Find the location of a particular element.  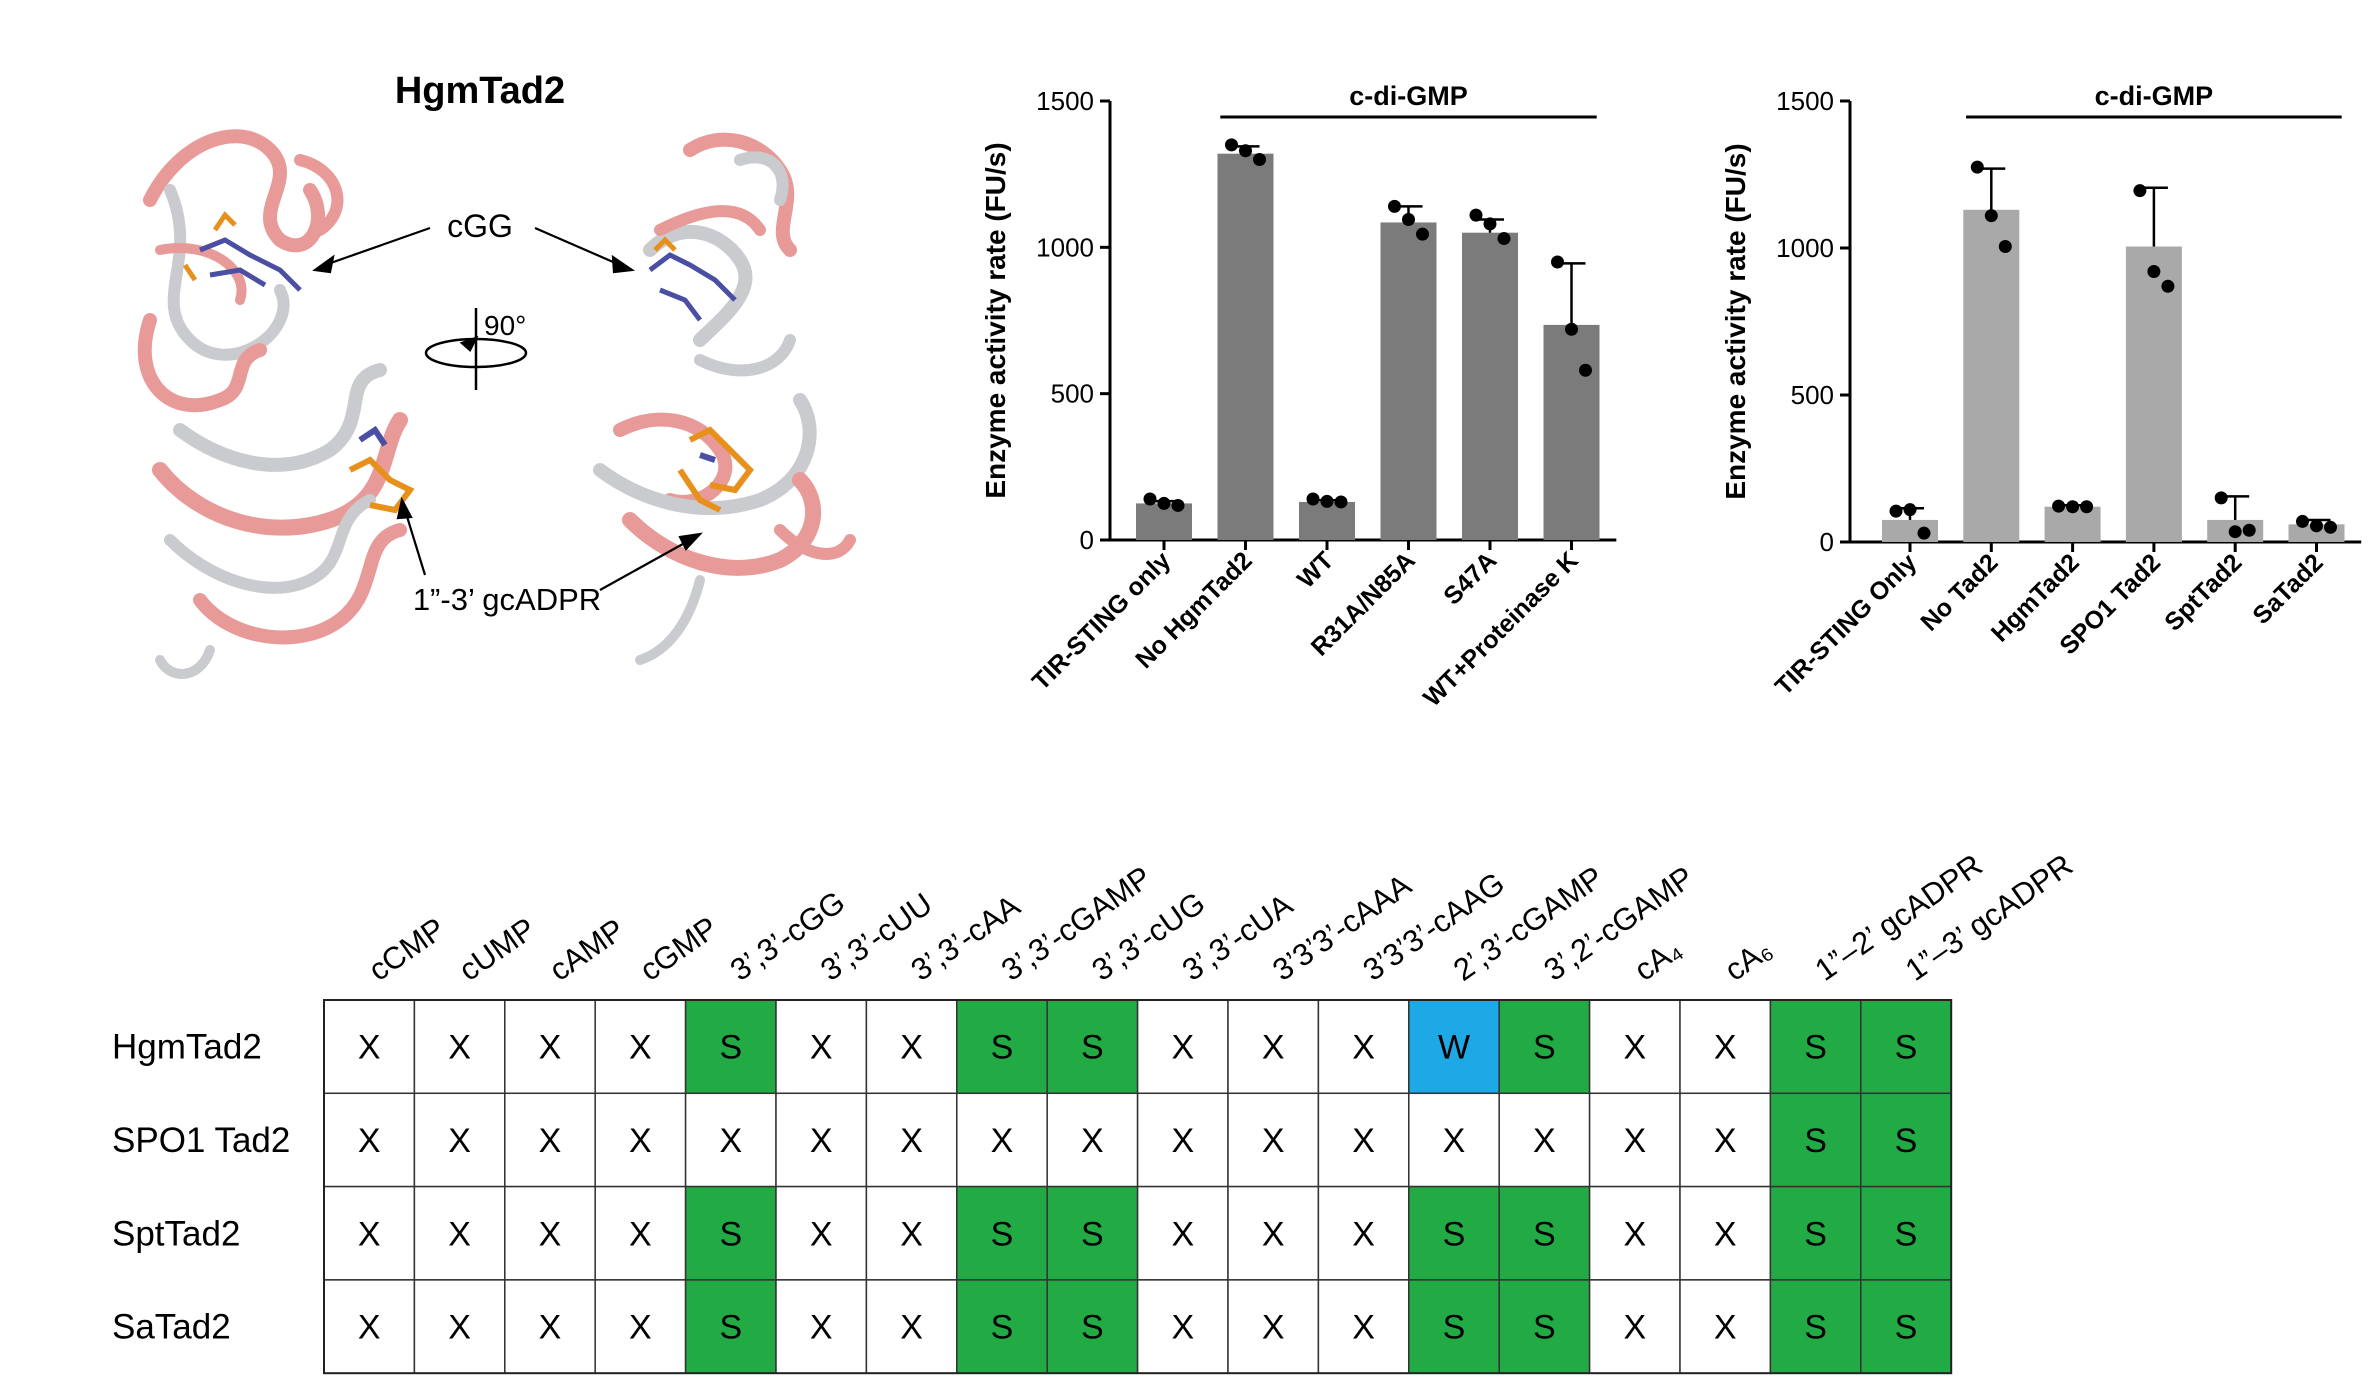

rotation-icon is located at coordinates (476, 349).